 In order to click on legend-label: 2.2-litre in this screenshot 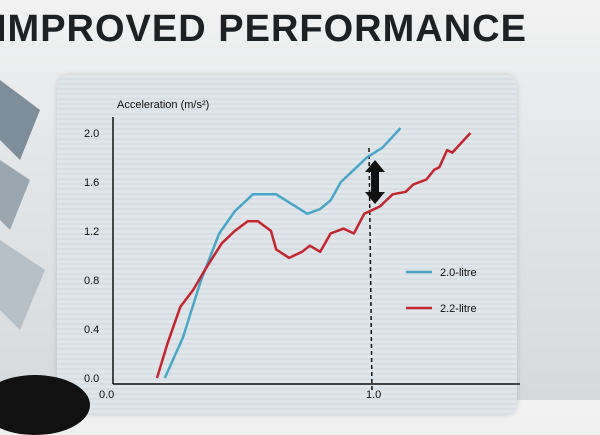, I will do `click(458, 309)`.